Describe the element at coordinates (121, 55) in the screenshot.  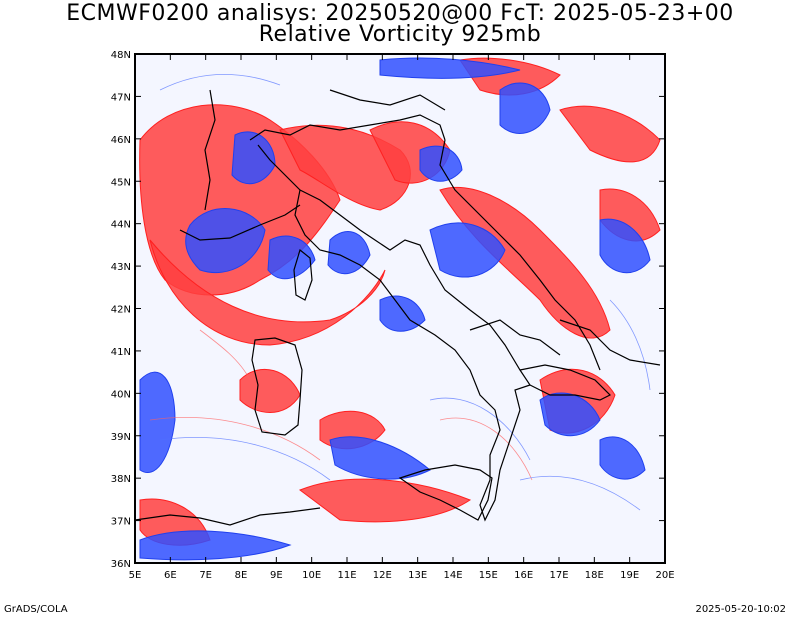
I see `lat-label-48N: 48N` at that location.